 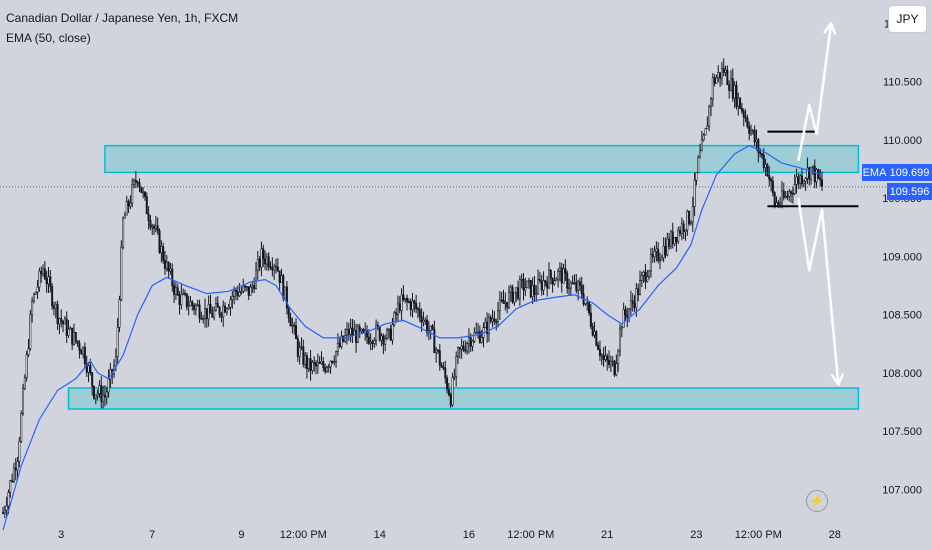 What do you see at coordinates (907, 19) in the screenshot?
I see `currency-button: JPY` at bounding box center [907, 19].